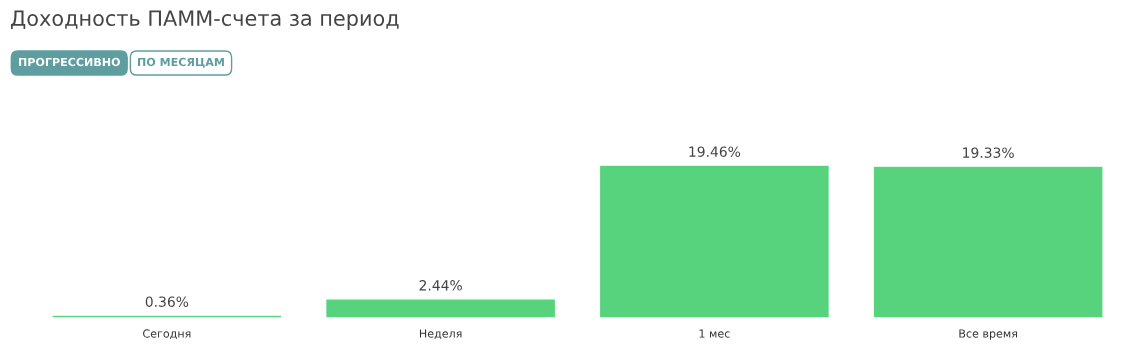  Describe the element at coordinates (167, 301) in the screenshot. I see `data-label: 0.36%` at that location.